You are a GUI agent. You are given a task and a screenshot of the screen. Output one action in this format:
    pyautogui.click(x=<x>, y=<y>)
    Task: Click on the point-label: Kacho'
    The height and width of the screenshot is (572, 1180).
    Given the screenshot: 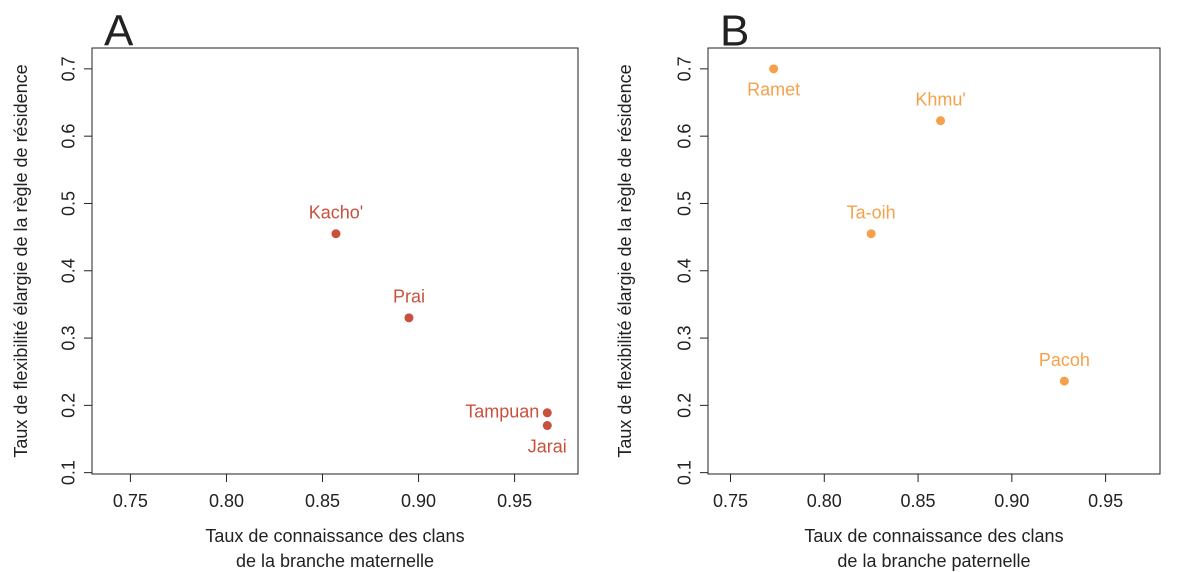 What is the action you would take?
    pyautogui.click(x=336, y=212)
    